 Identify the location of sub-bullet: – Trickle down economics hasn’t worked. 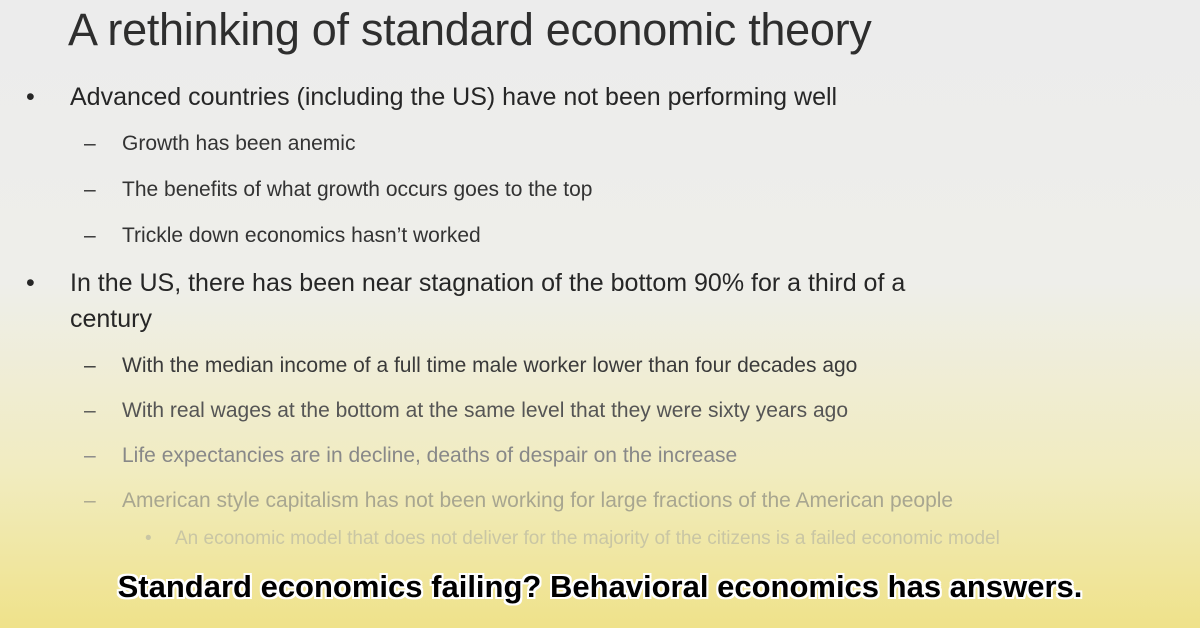
(282, 235).